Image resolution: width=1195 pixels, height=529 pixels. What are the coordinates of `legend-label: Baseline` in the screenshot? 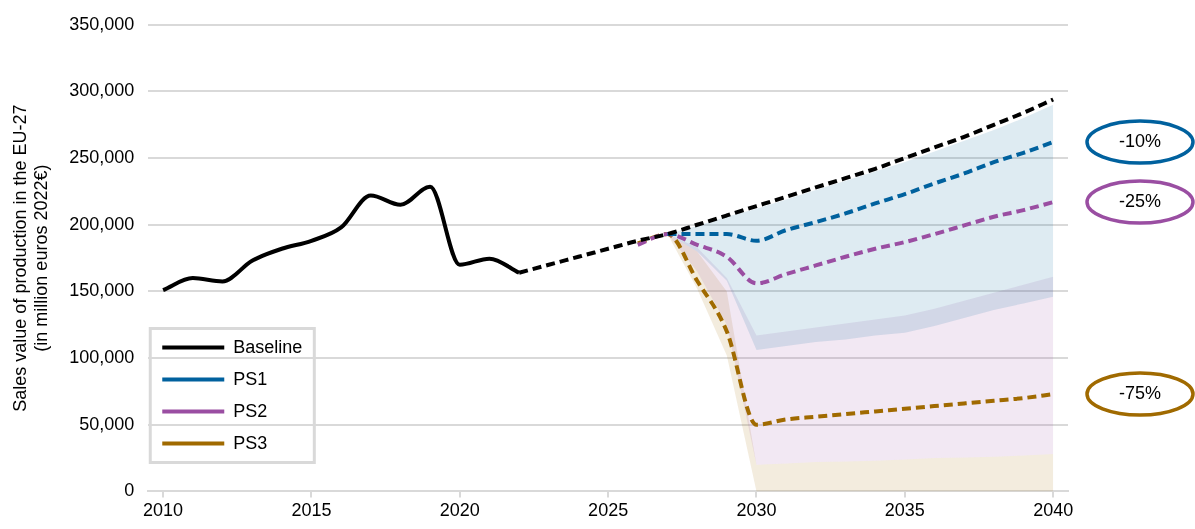 It's located at (268, 346).